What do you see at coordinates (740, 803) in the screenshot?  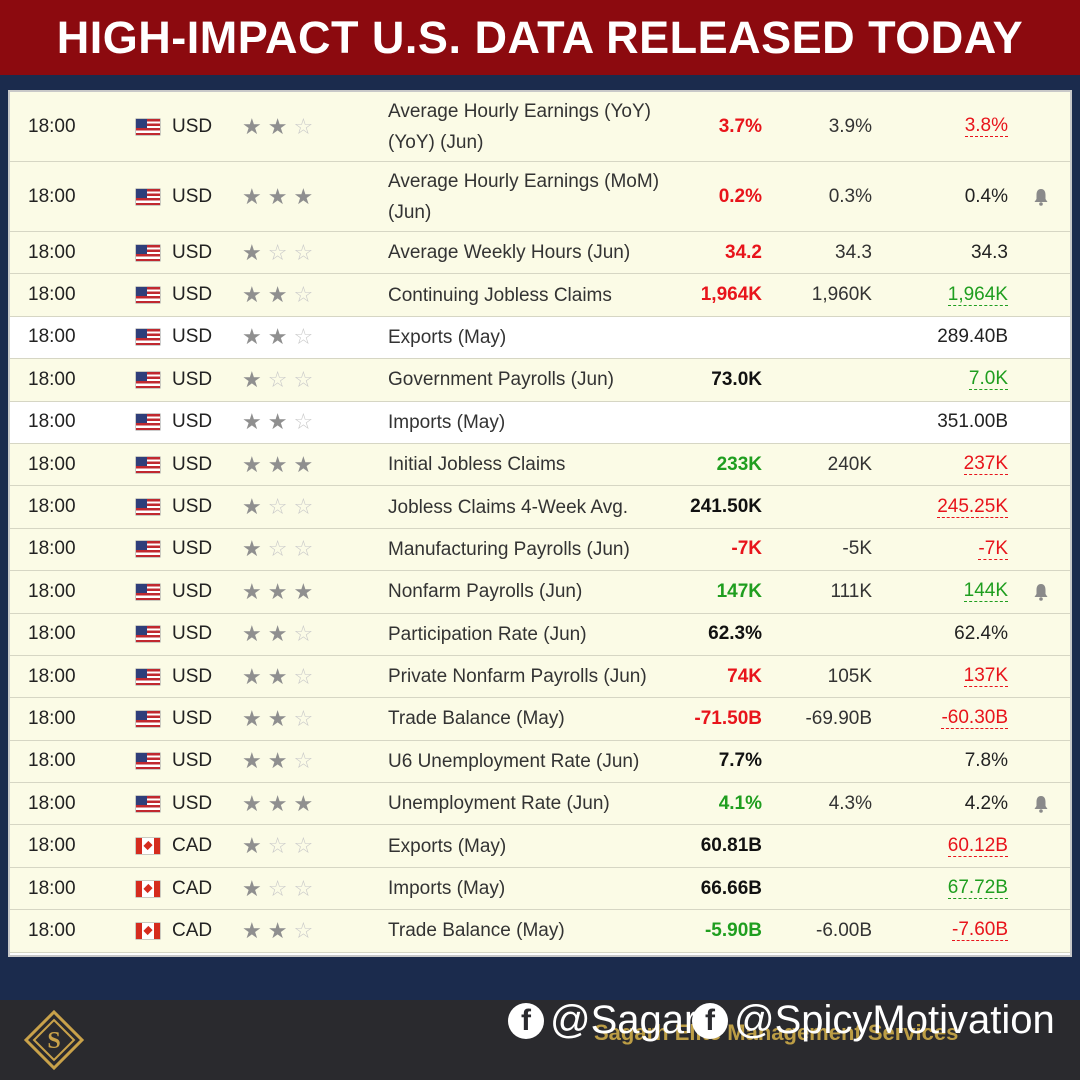 I see `actual-value: 4.1%` at bounding box center [740, 803].